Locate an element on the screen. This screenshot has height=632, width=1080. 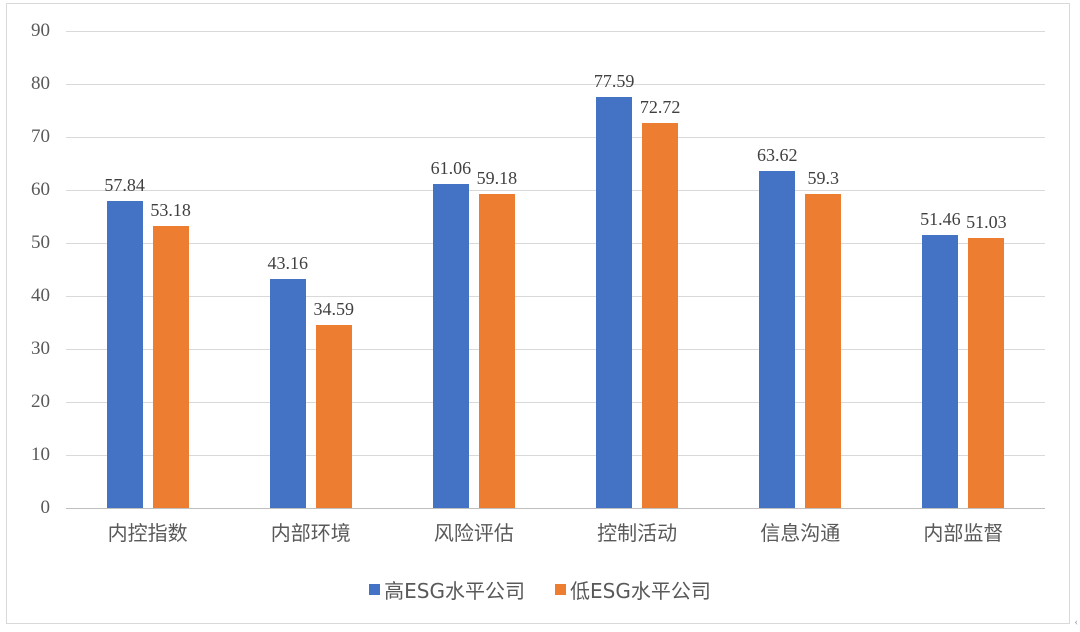
data-label: 34.59 is located at coordinates (334, 308).